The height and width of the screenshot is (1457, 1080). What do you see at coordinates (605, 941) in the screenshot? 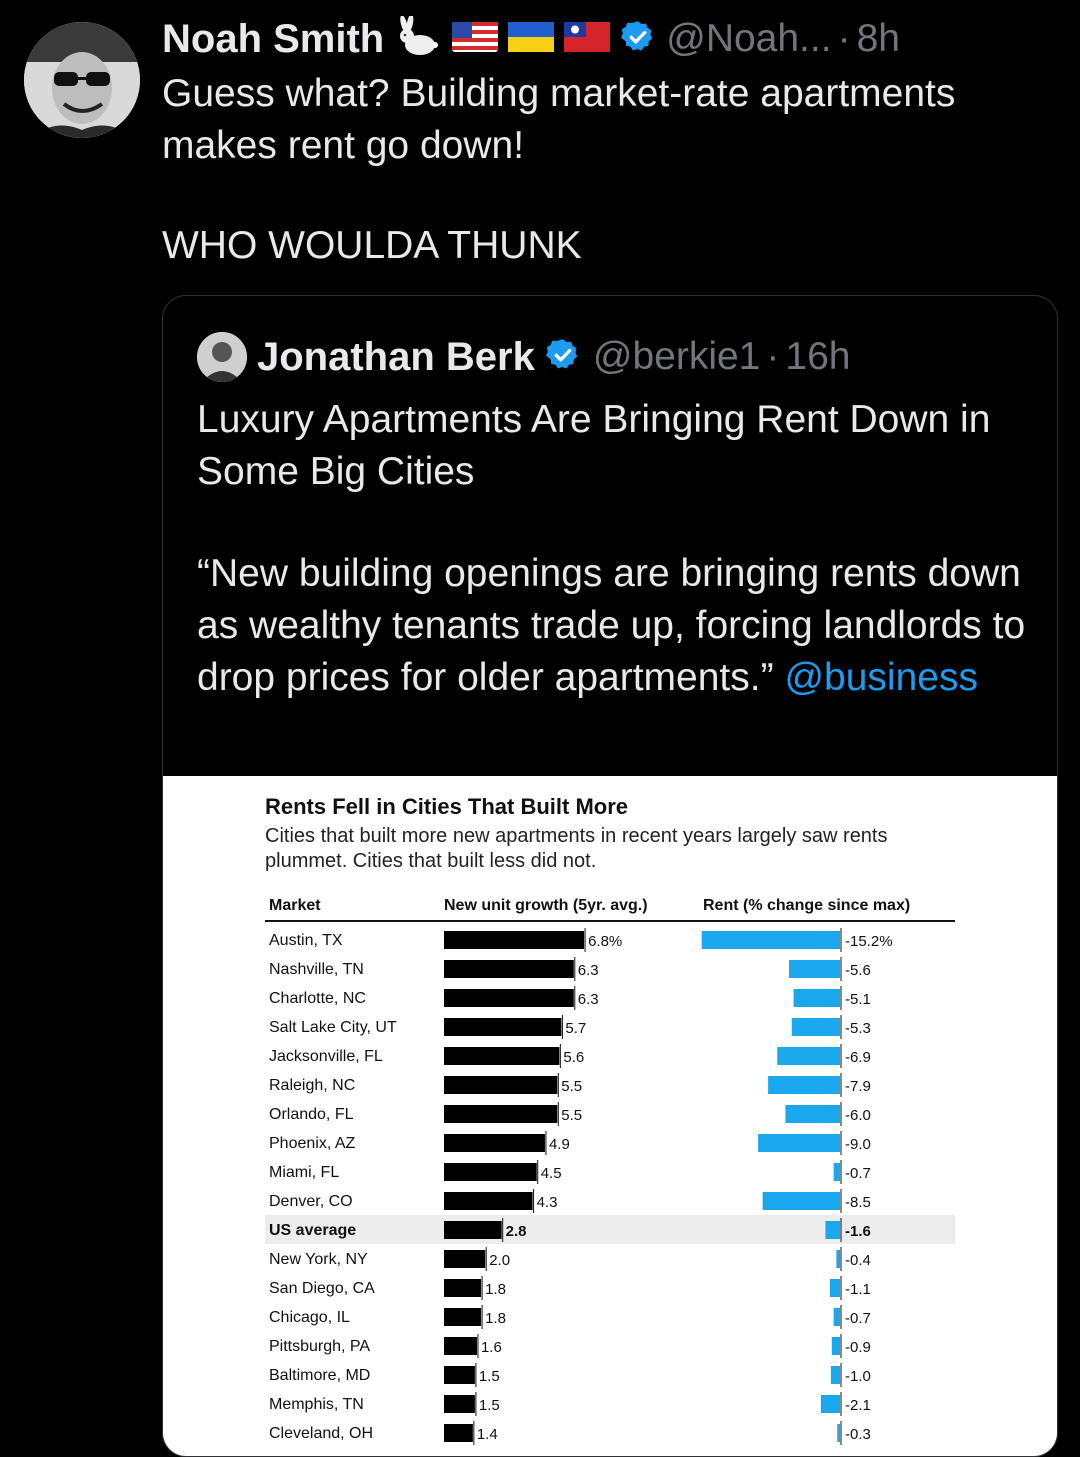
I see `growth-value-label: 6.8%` at bounding box center [605, 941].